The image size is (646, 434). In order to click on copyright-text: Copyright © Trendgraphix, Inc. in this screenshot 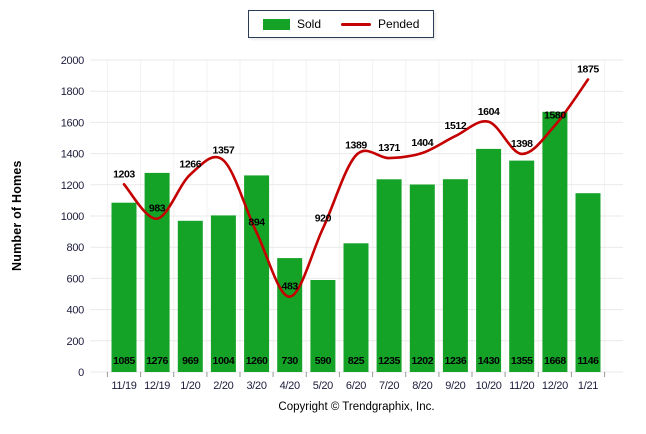, I will do `click(356, 407)`.